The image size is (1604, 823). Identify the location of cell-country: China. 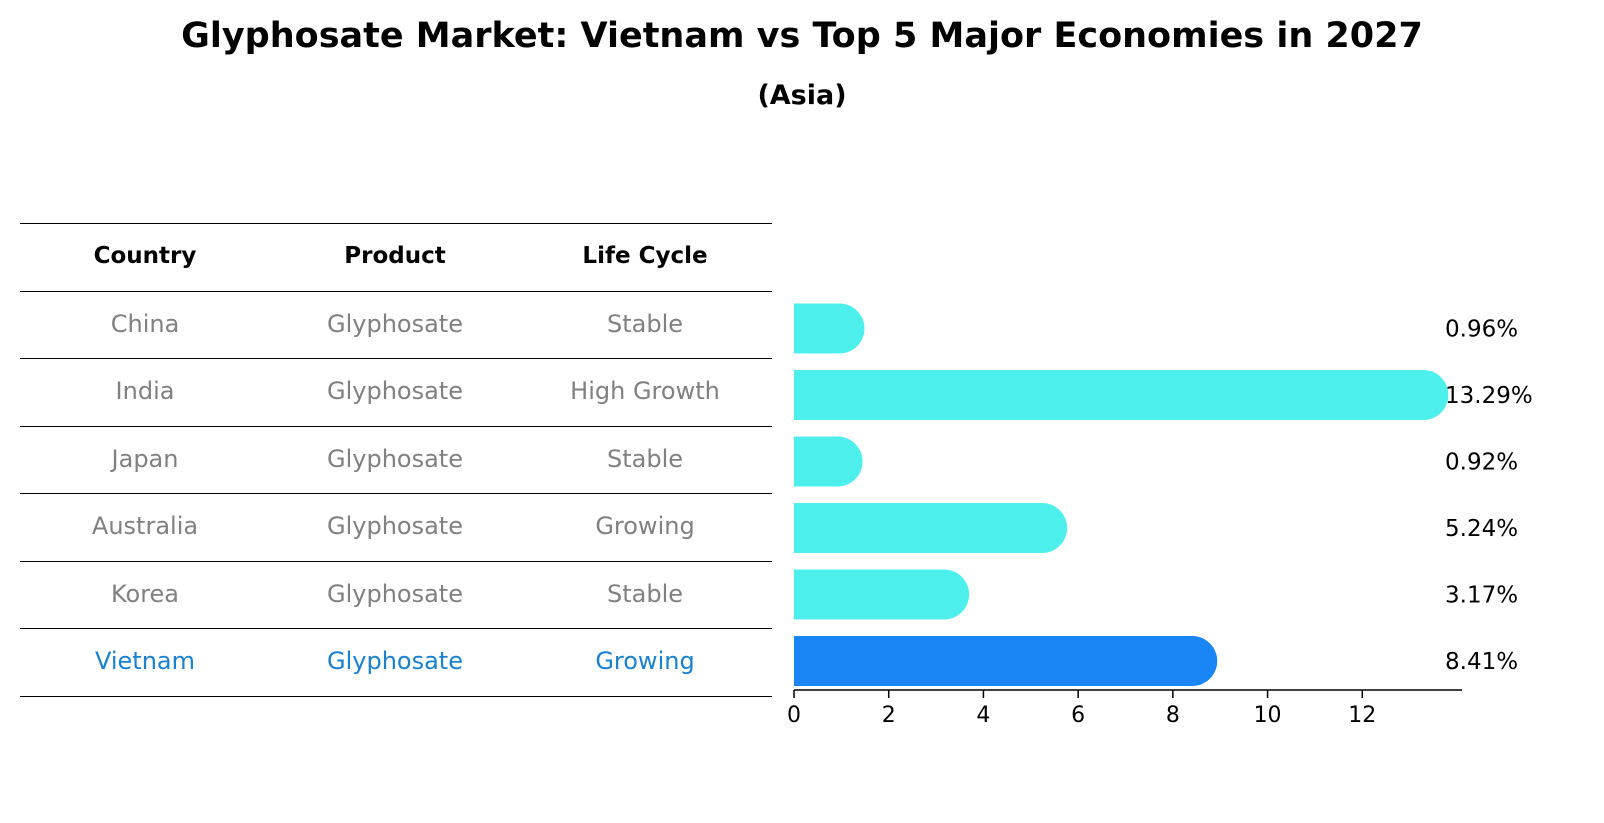
(145, 323).